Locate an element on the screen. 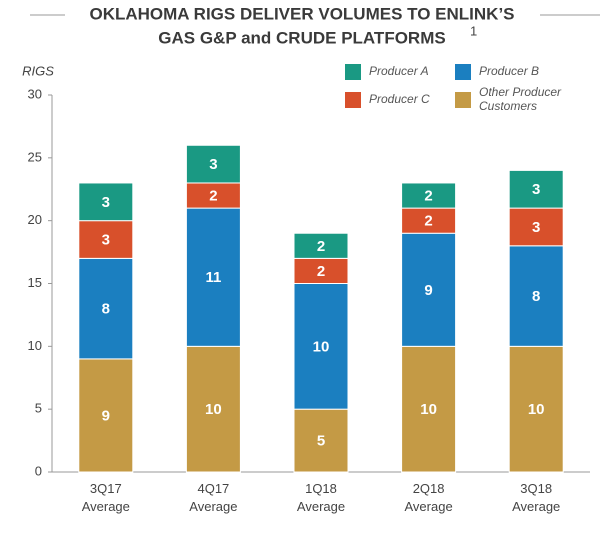  legend-label: Producer C is located at coordinates (399, 99).